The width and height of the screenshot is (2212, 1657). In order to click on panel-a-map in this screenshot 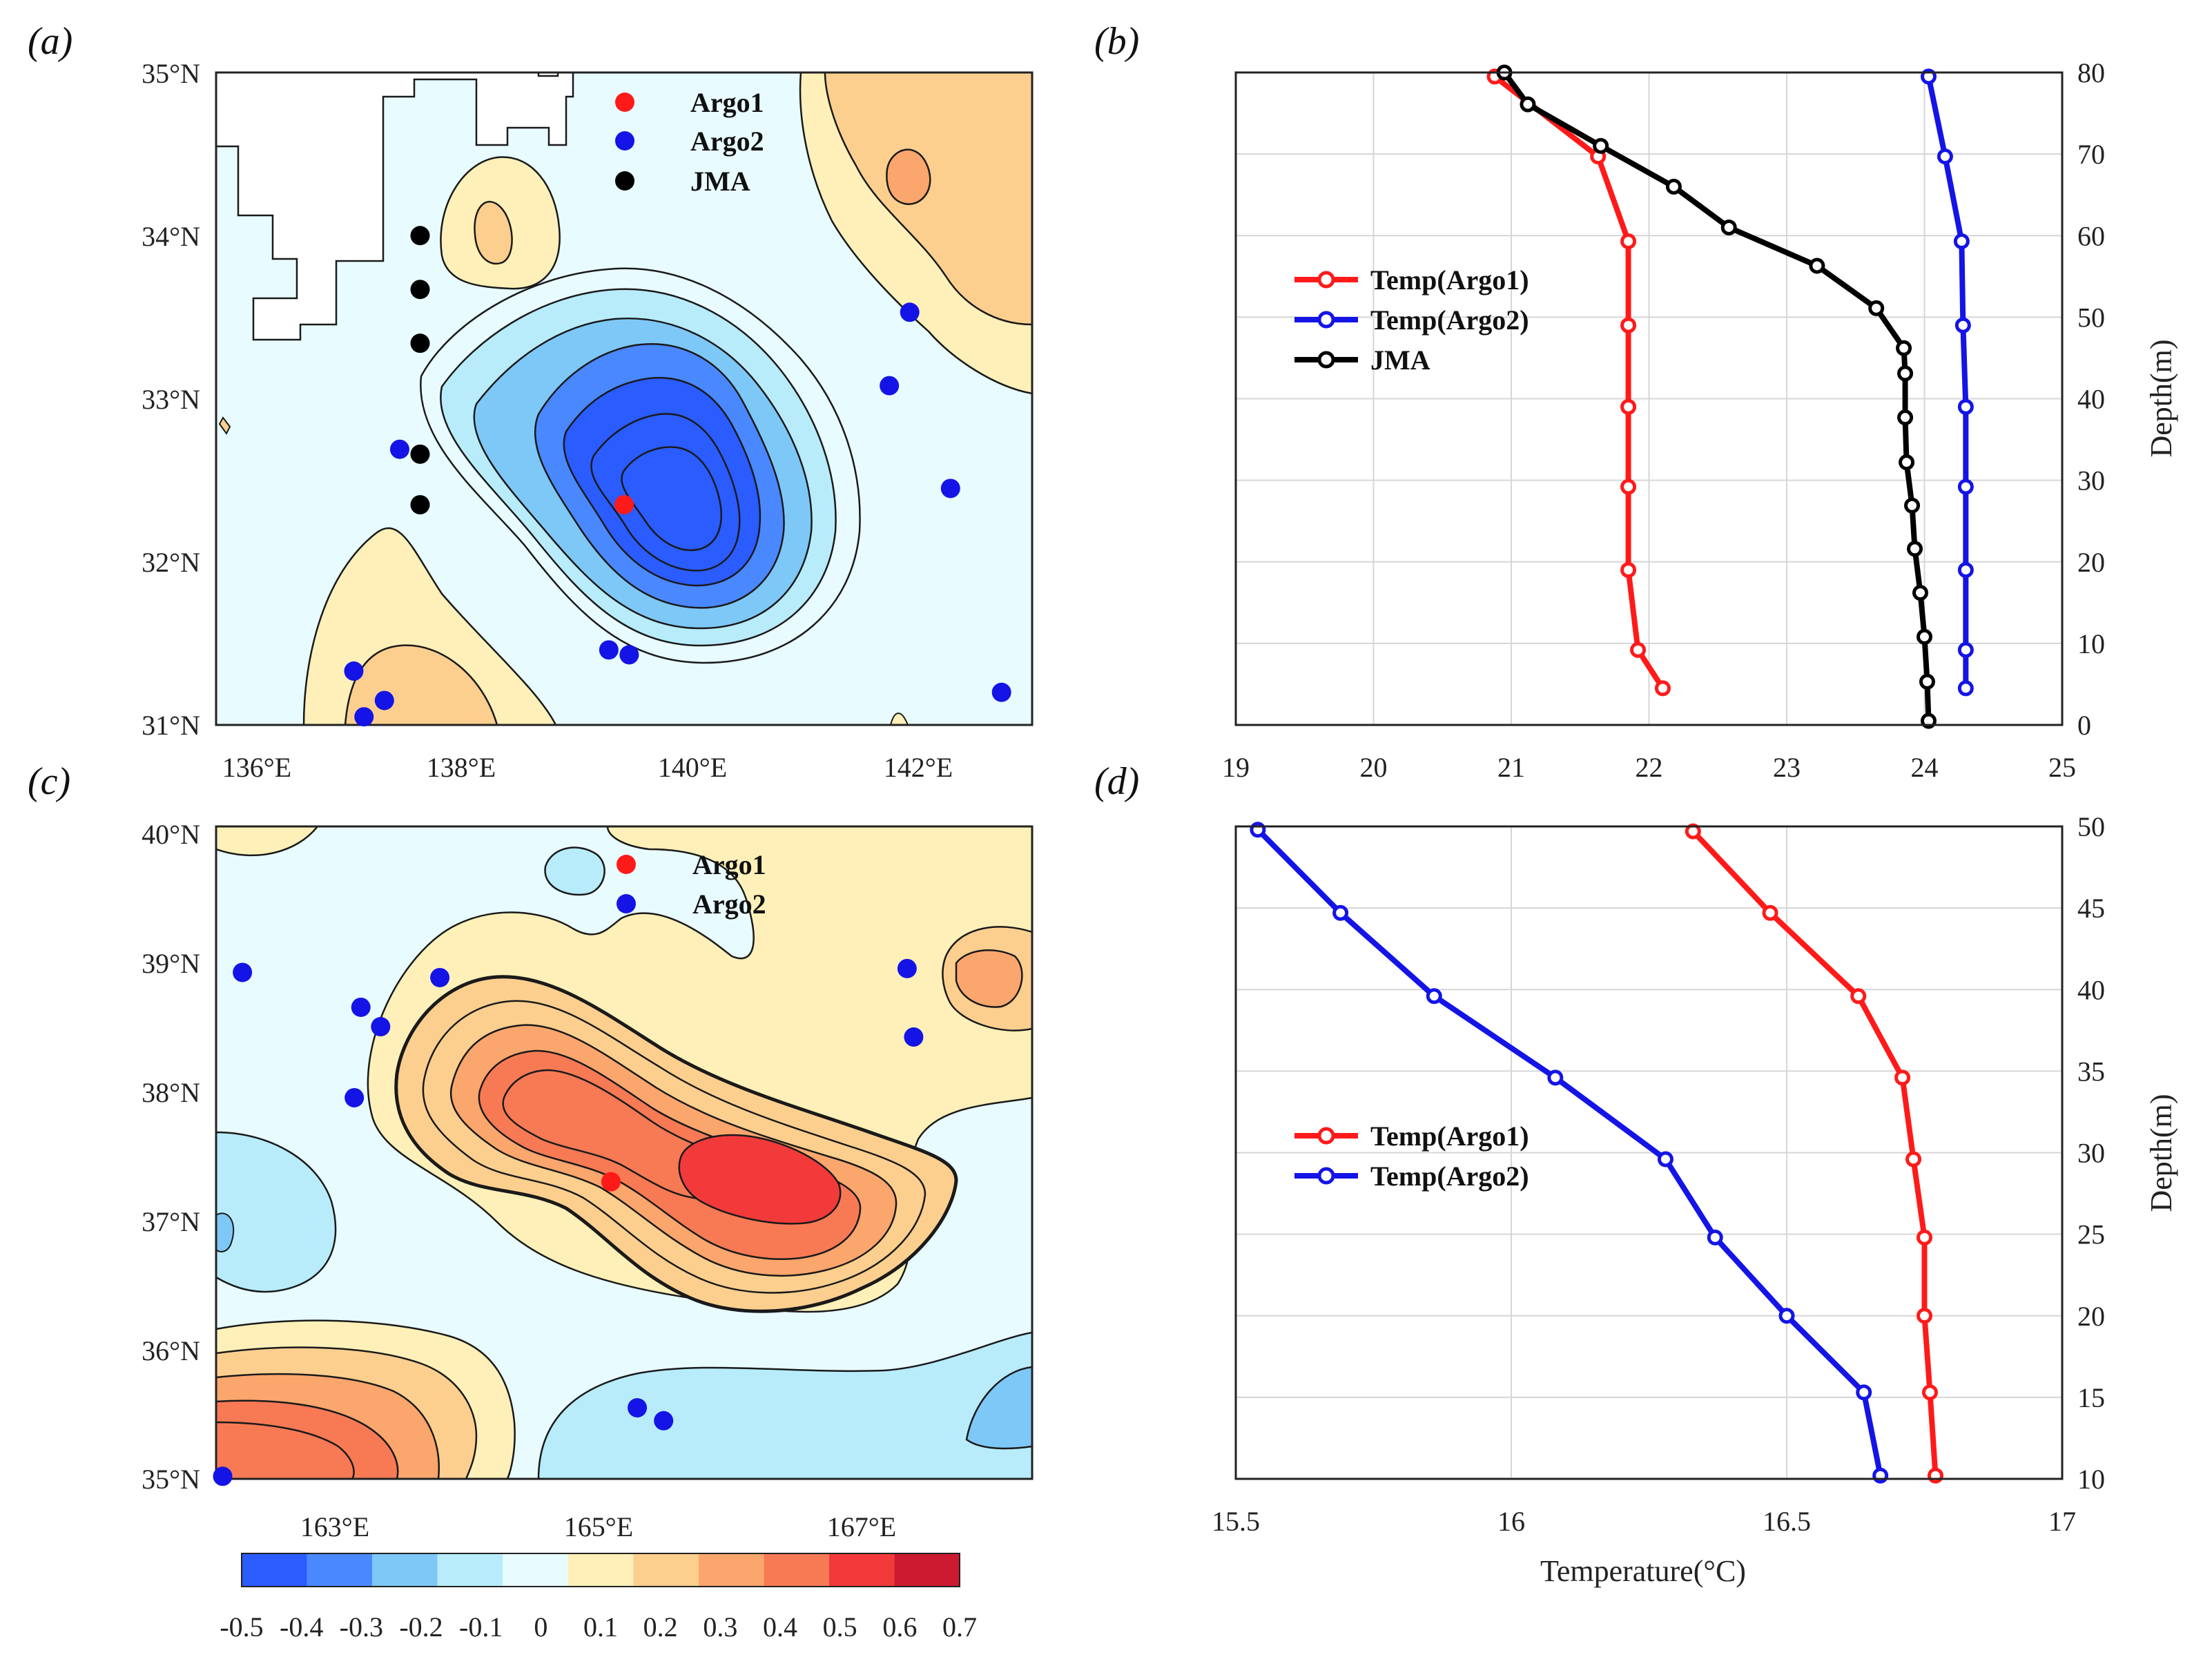, I will do `click(624, 398)`.